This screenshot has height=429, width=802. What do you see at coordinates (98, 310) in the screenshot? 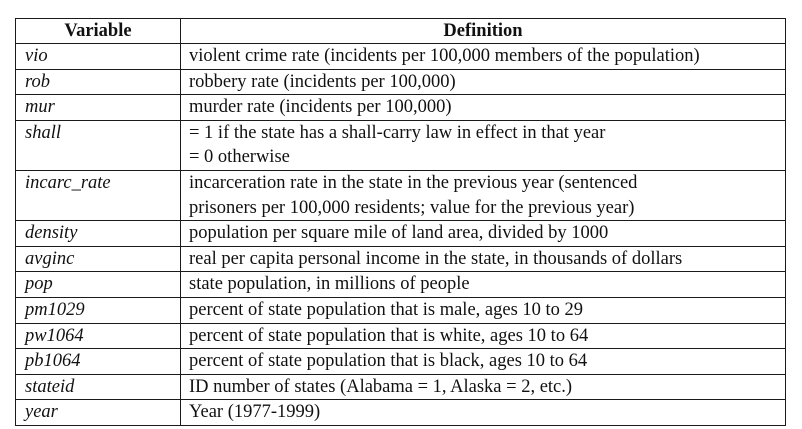
I see `variable-cell: pm1029` at bounding box center [98, 310].